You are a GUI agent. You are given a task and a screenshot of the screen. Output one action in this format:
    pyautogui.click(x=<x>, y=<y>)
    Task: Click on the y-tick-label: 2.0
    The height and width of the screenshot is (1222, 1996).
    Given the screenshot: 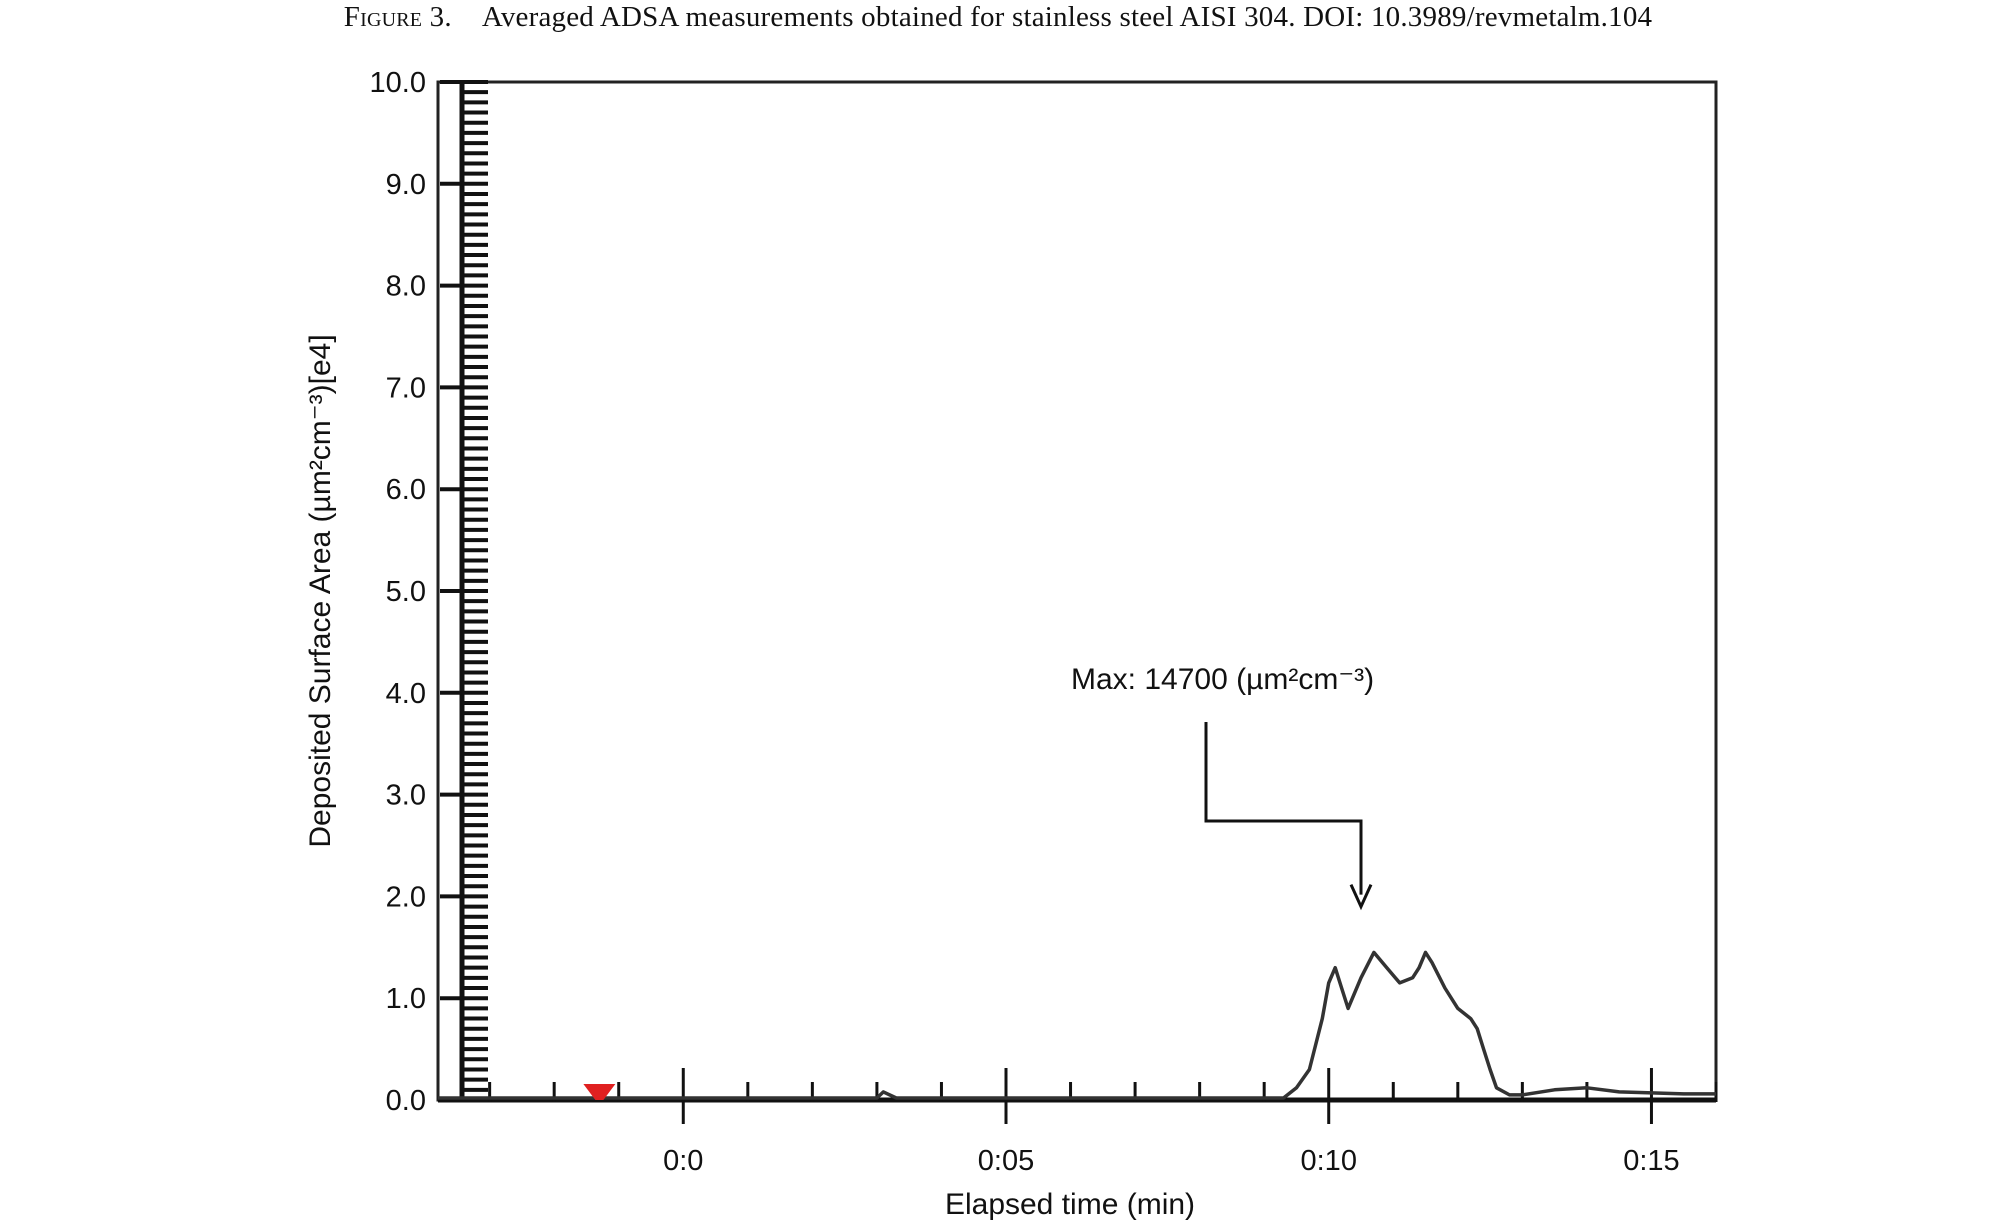 What is the action you would take?
    pyautogui.click(x=406, y=897)
    